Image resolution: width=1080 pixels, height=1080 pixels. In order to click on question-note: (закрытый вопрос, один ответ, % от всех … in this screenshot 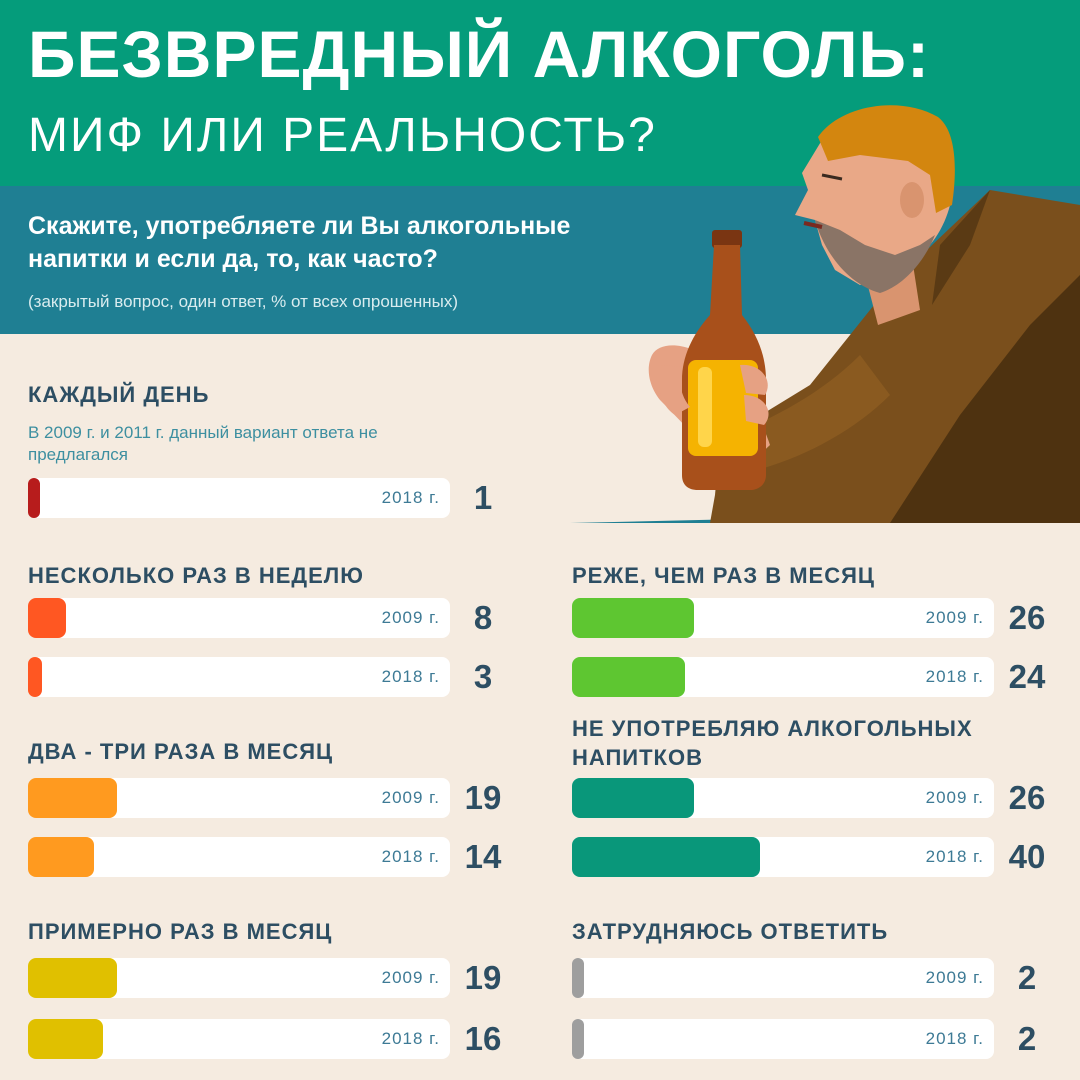, I will do `click(243, 301)`.